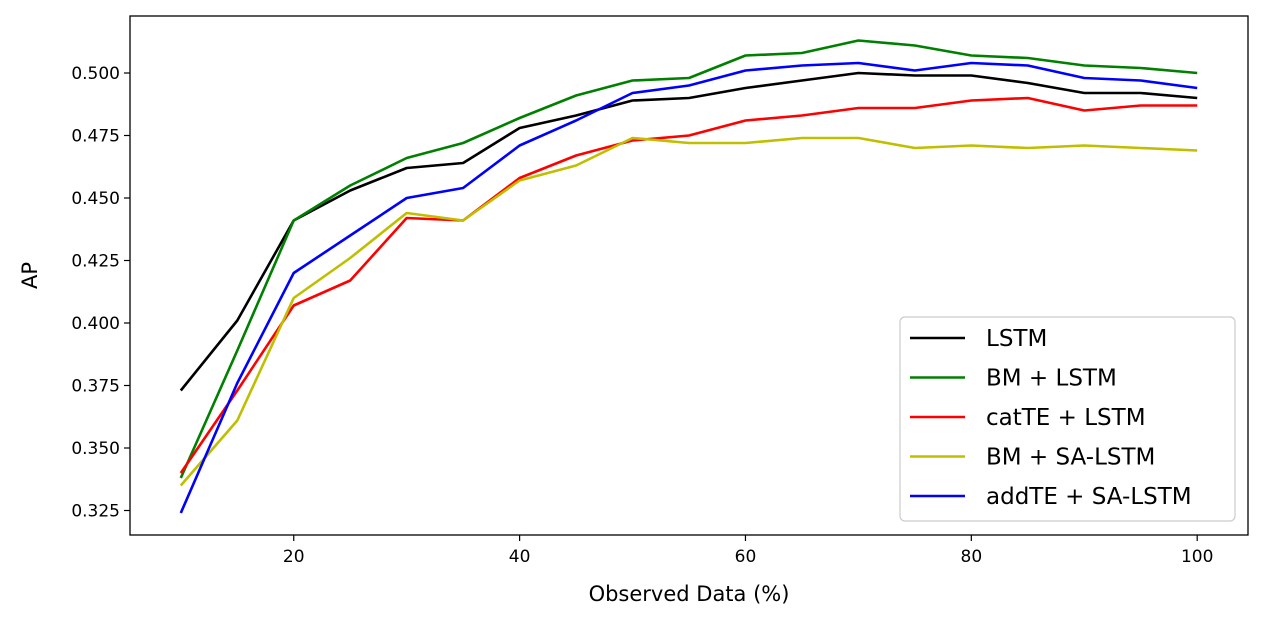  Describe the element at coordinates (95, 137) in the screenshot. I see `y-tick-label: 0.475` at that location.